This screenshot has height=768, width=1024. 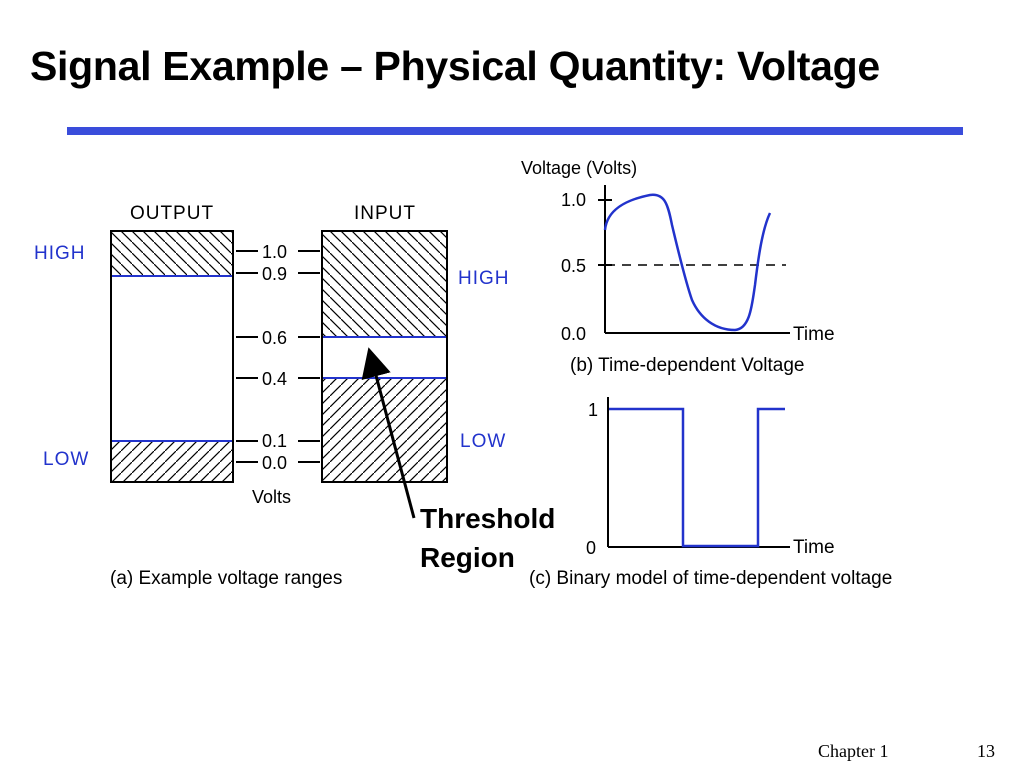 What do you see at coordinates (483, 441) in the screenshot?
I see `input-low-label: LOW` at bounding box center [483, 441].